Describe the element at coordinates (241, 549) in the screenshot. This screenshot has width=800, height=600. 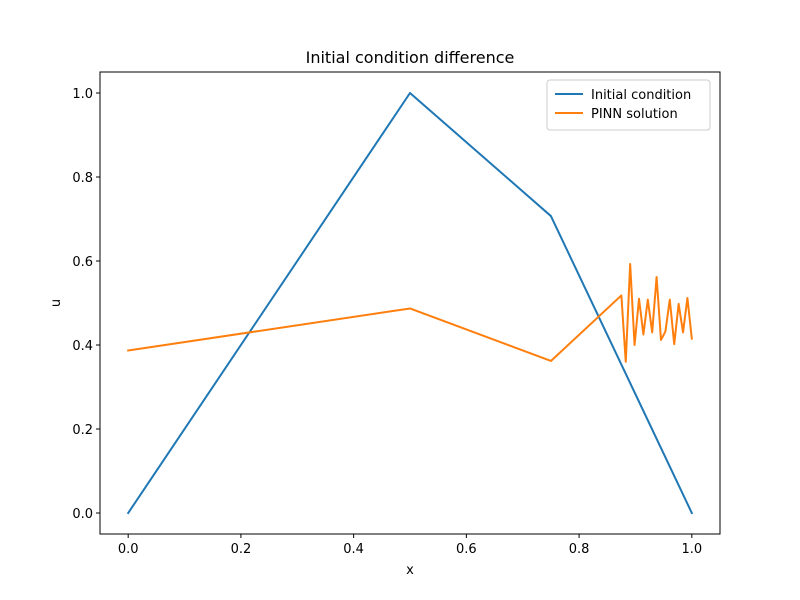
I see `x-tick-label: 0.2` at that location.